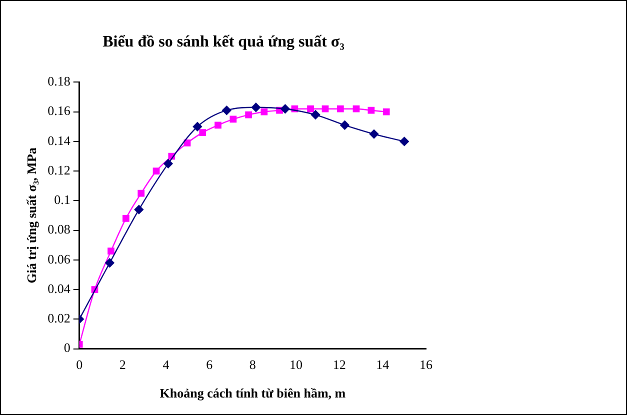  I want to click on y-tick-label: 0.14, so click(59, 140).